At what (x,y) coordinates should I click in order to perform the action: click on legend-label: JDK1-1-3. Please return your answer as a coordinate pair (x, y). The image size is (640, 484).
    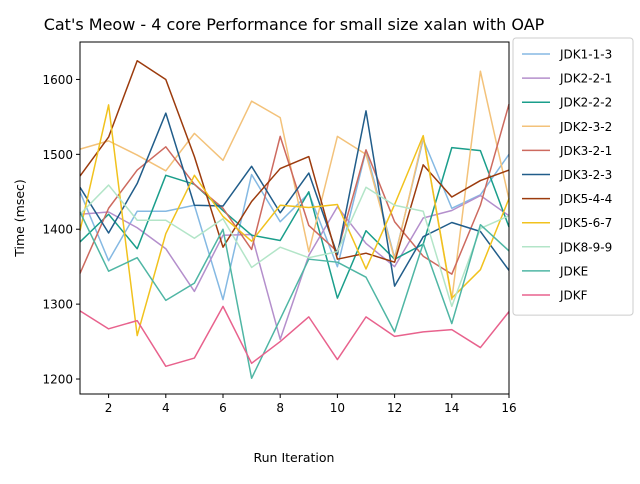
    Looking at the image, I should click on (585, 55).